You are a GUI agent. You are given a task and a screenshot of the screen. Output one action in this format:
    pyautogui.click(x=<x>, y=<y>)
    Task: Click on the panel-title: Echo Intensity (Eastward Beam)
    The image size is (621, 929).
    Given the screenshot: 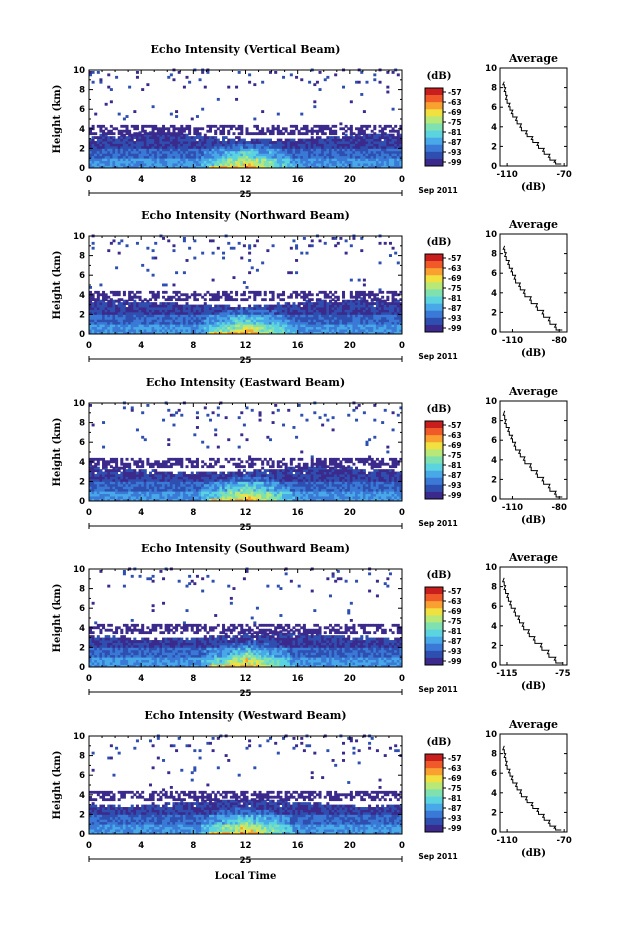 What is the action you would take?
    pyautogui.click(x=245, y=382)
    